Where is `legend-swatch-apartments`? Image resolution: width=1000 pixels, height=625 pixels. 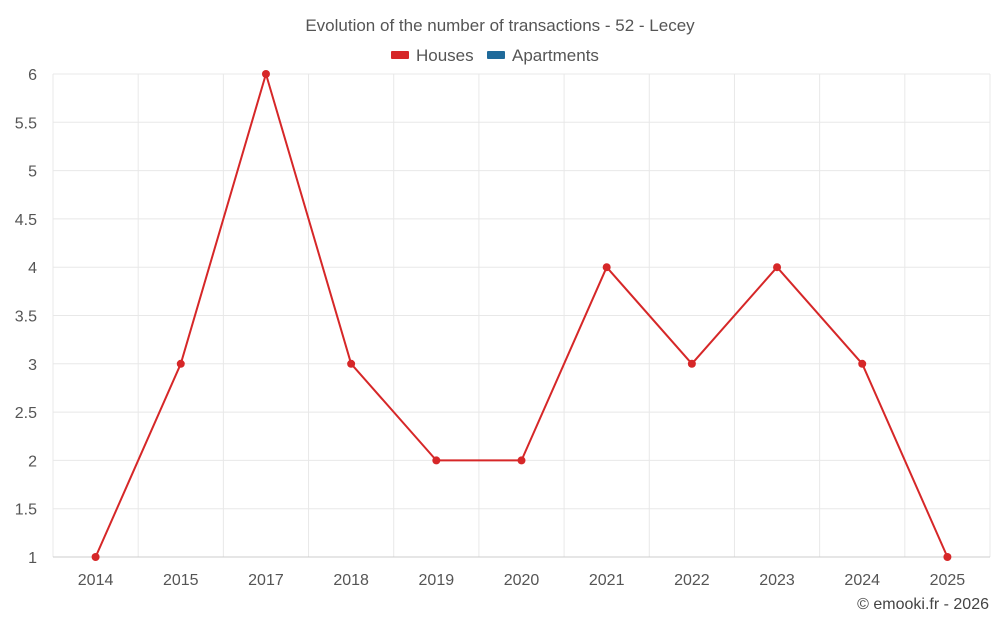
legend-swatch-apartments is located at coordinates (496, 55).